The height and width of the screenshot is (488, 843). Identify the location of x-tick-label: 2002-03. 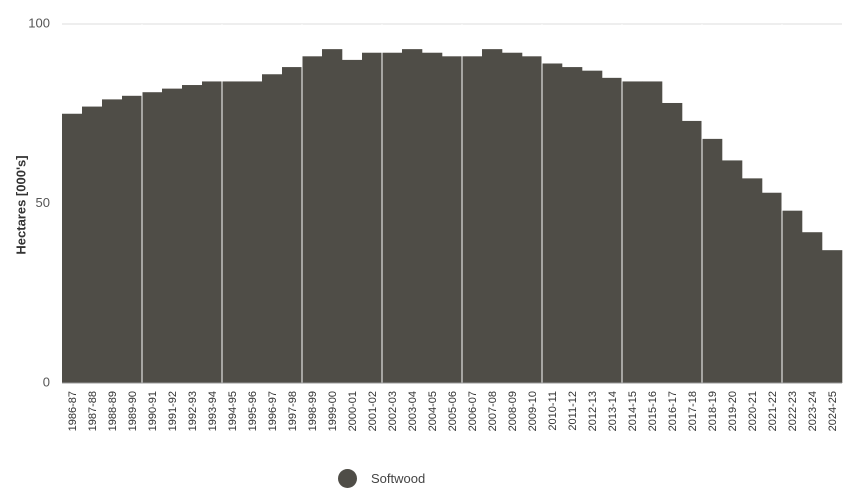
(393, 411).